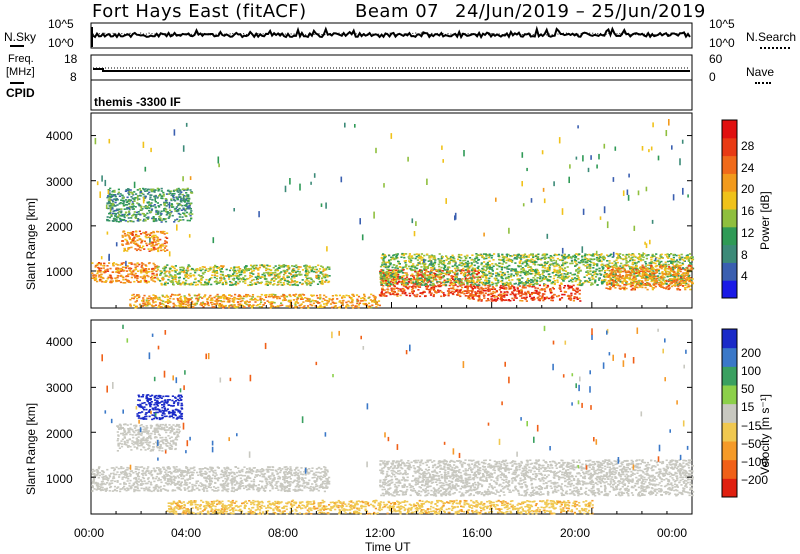  What do you see at coordinates (748, 407) in the screenshot?
I see `vel-cbar-tick-15: 15` at bounding box center [748, 407].